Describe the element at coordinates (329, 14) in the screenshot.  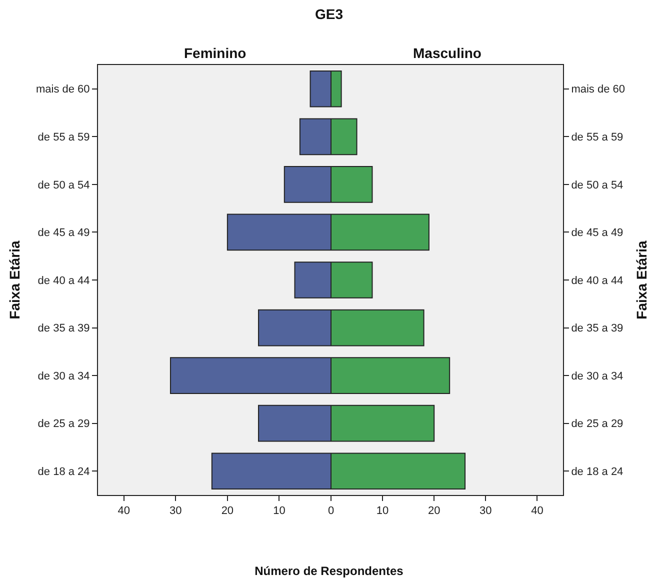
I see `text: GE3` at that location.